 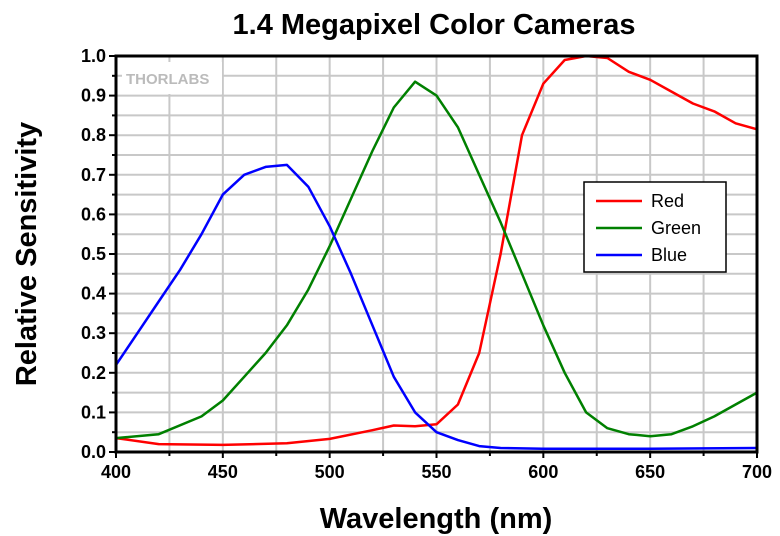 I want to click on x-tick-label: 700, so click(x=757, y=472).